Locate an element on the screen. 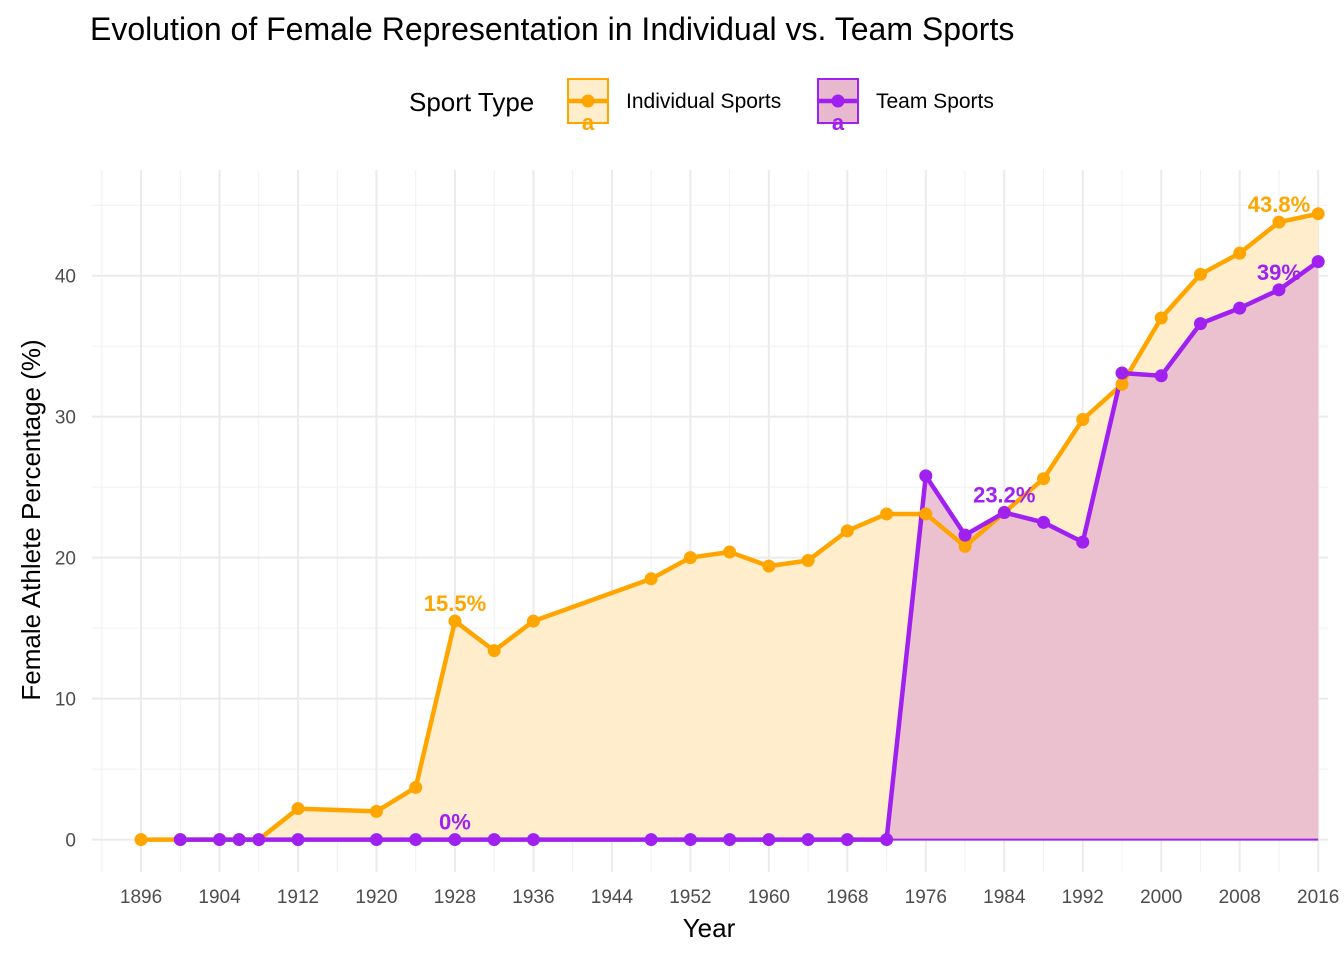  legend-title: Sport Type is located at coordinates (471, 102).